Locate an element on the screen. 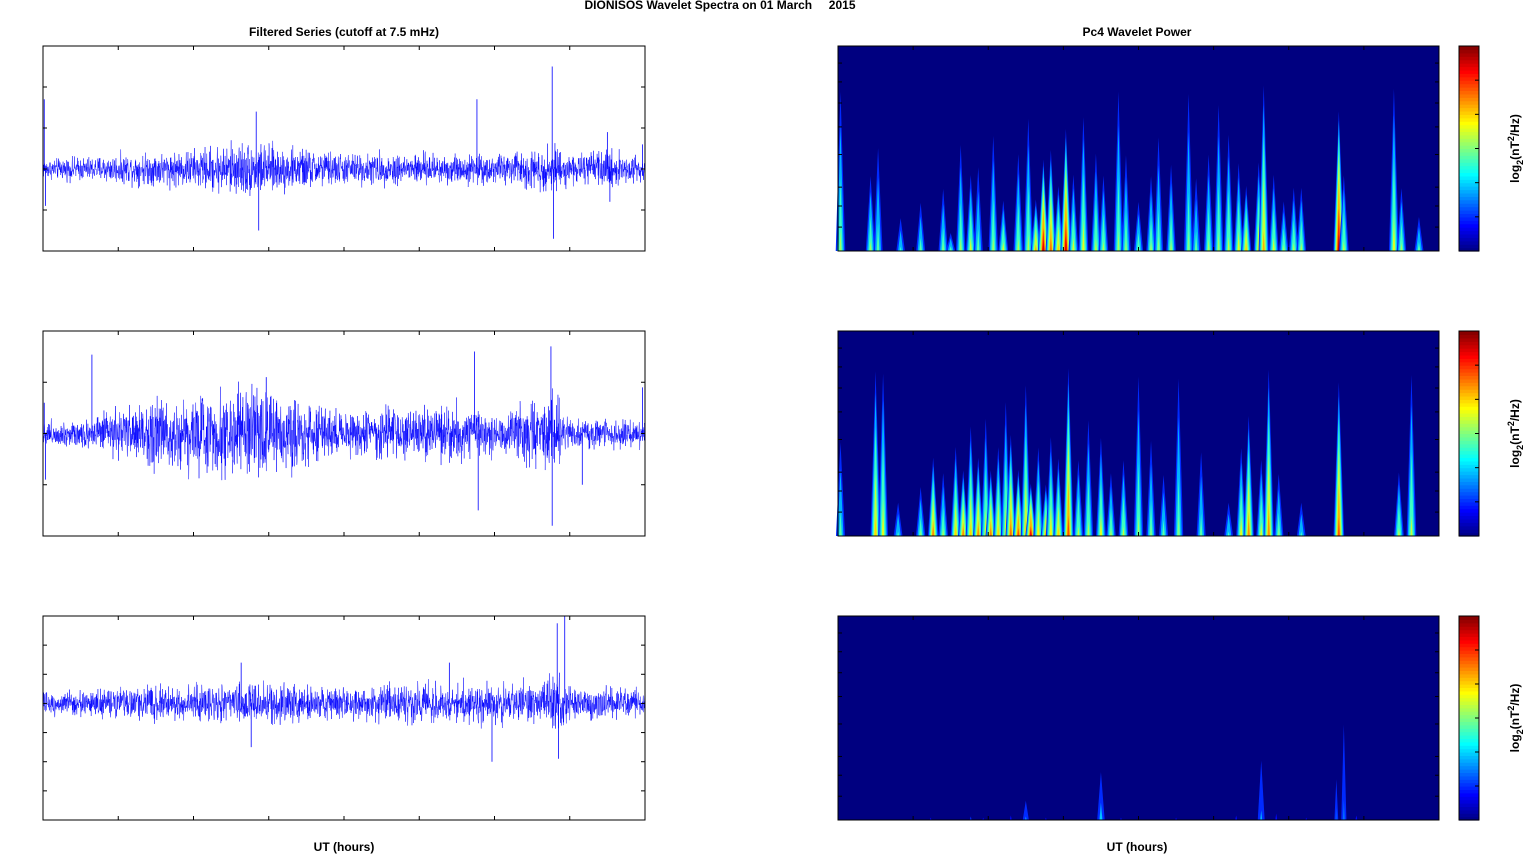 The width and height of the screenshot is (1525, 854). colorbar-label-part: /Hz) is located at coordinates (1515, 410).